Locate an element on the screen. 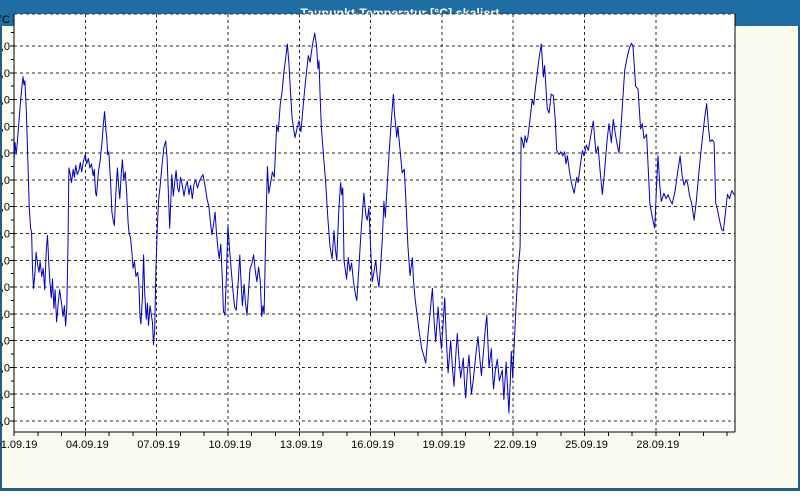 This screenshot has height=500, width=800. y-tick-label: 10,0 is located at coordinates (5, 235).